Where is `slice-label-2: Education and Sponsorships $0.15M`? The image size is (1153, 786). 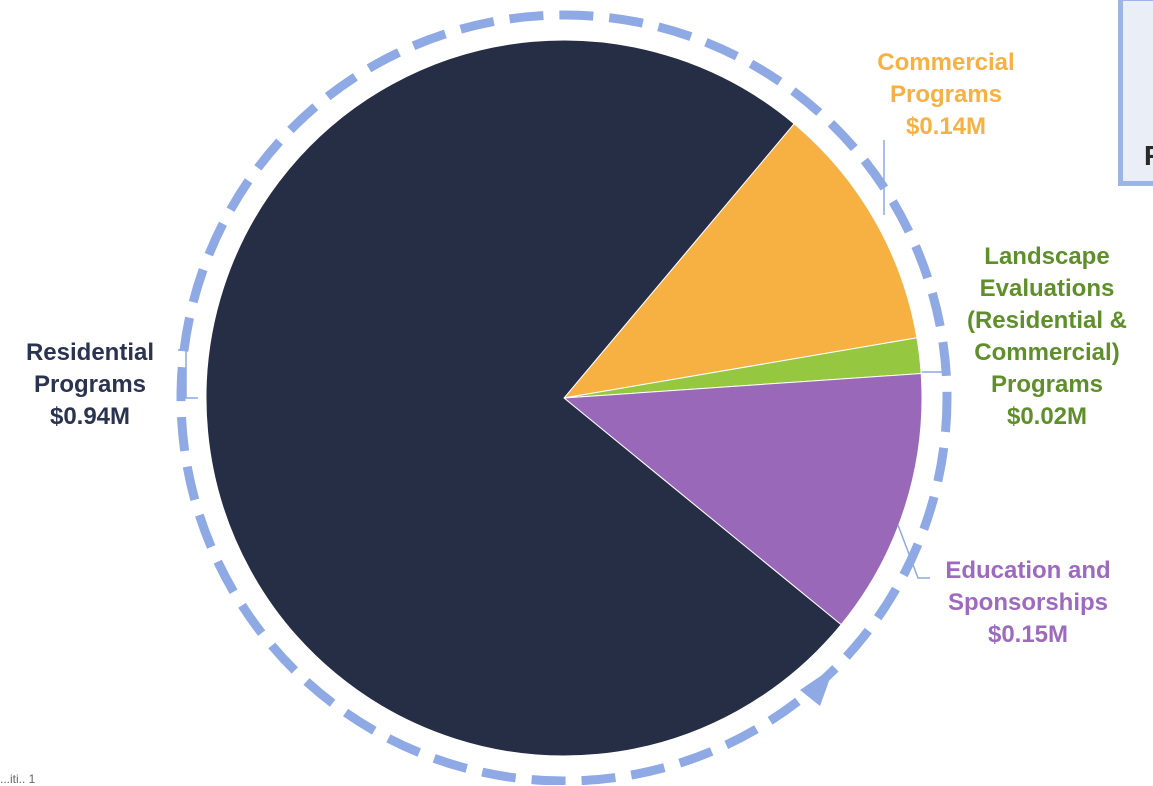
slice-label-2: Education and Sponsorships $0.15M is located at coordinates (1027, 602).